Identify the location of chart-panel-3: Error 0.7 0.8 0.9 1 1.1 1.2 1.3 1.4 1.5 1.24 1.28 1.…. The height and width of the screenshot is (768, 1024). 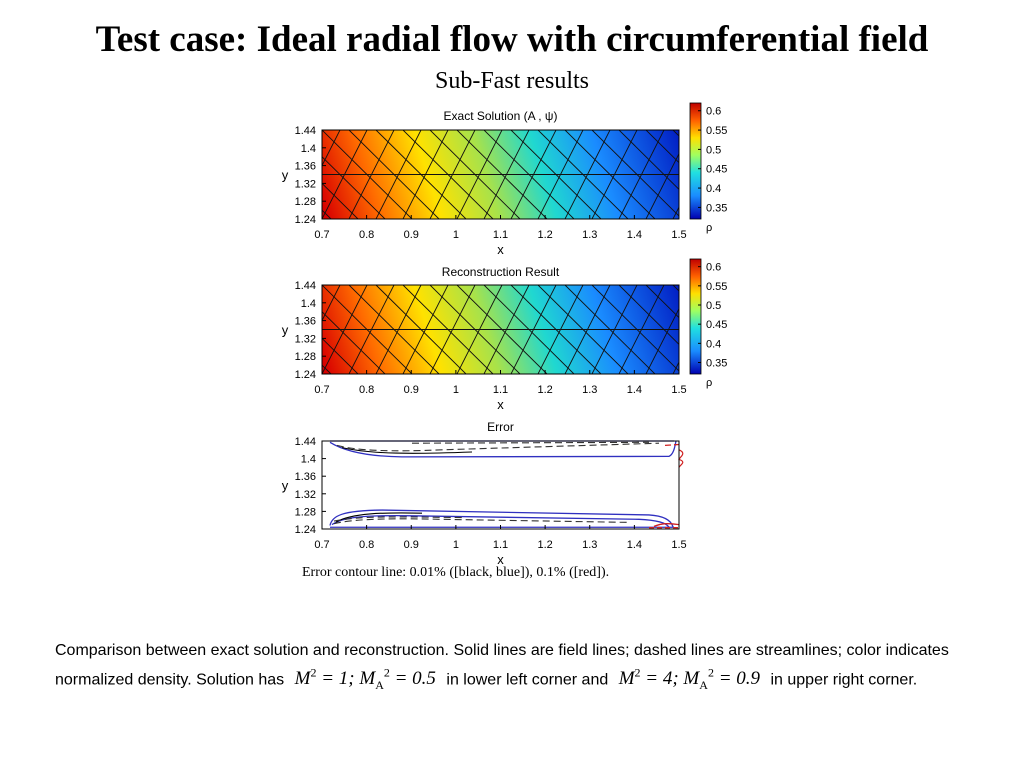
(484, 493).